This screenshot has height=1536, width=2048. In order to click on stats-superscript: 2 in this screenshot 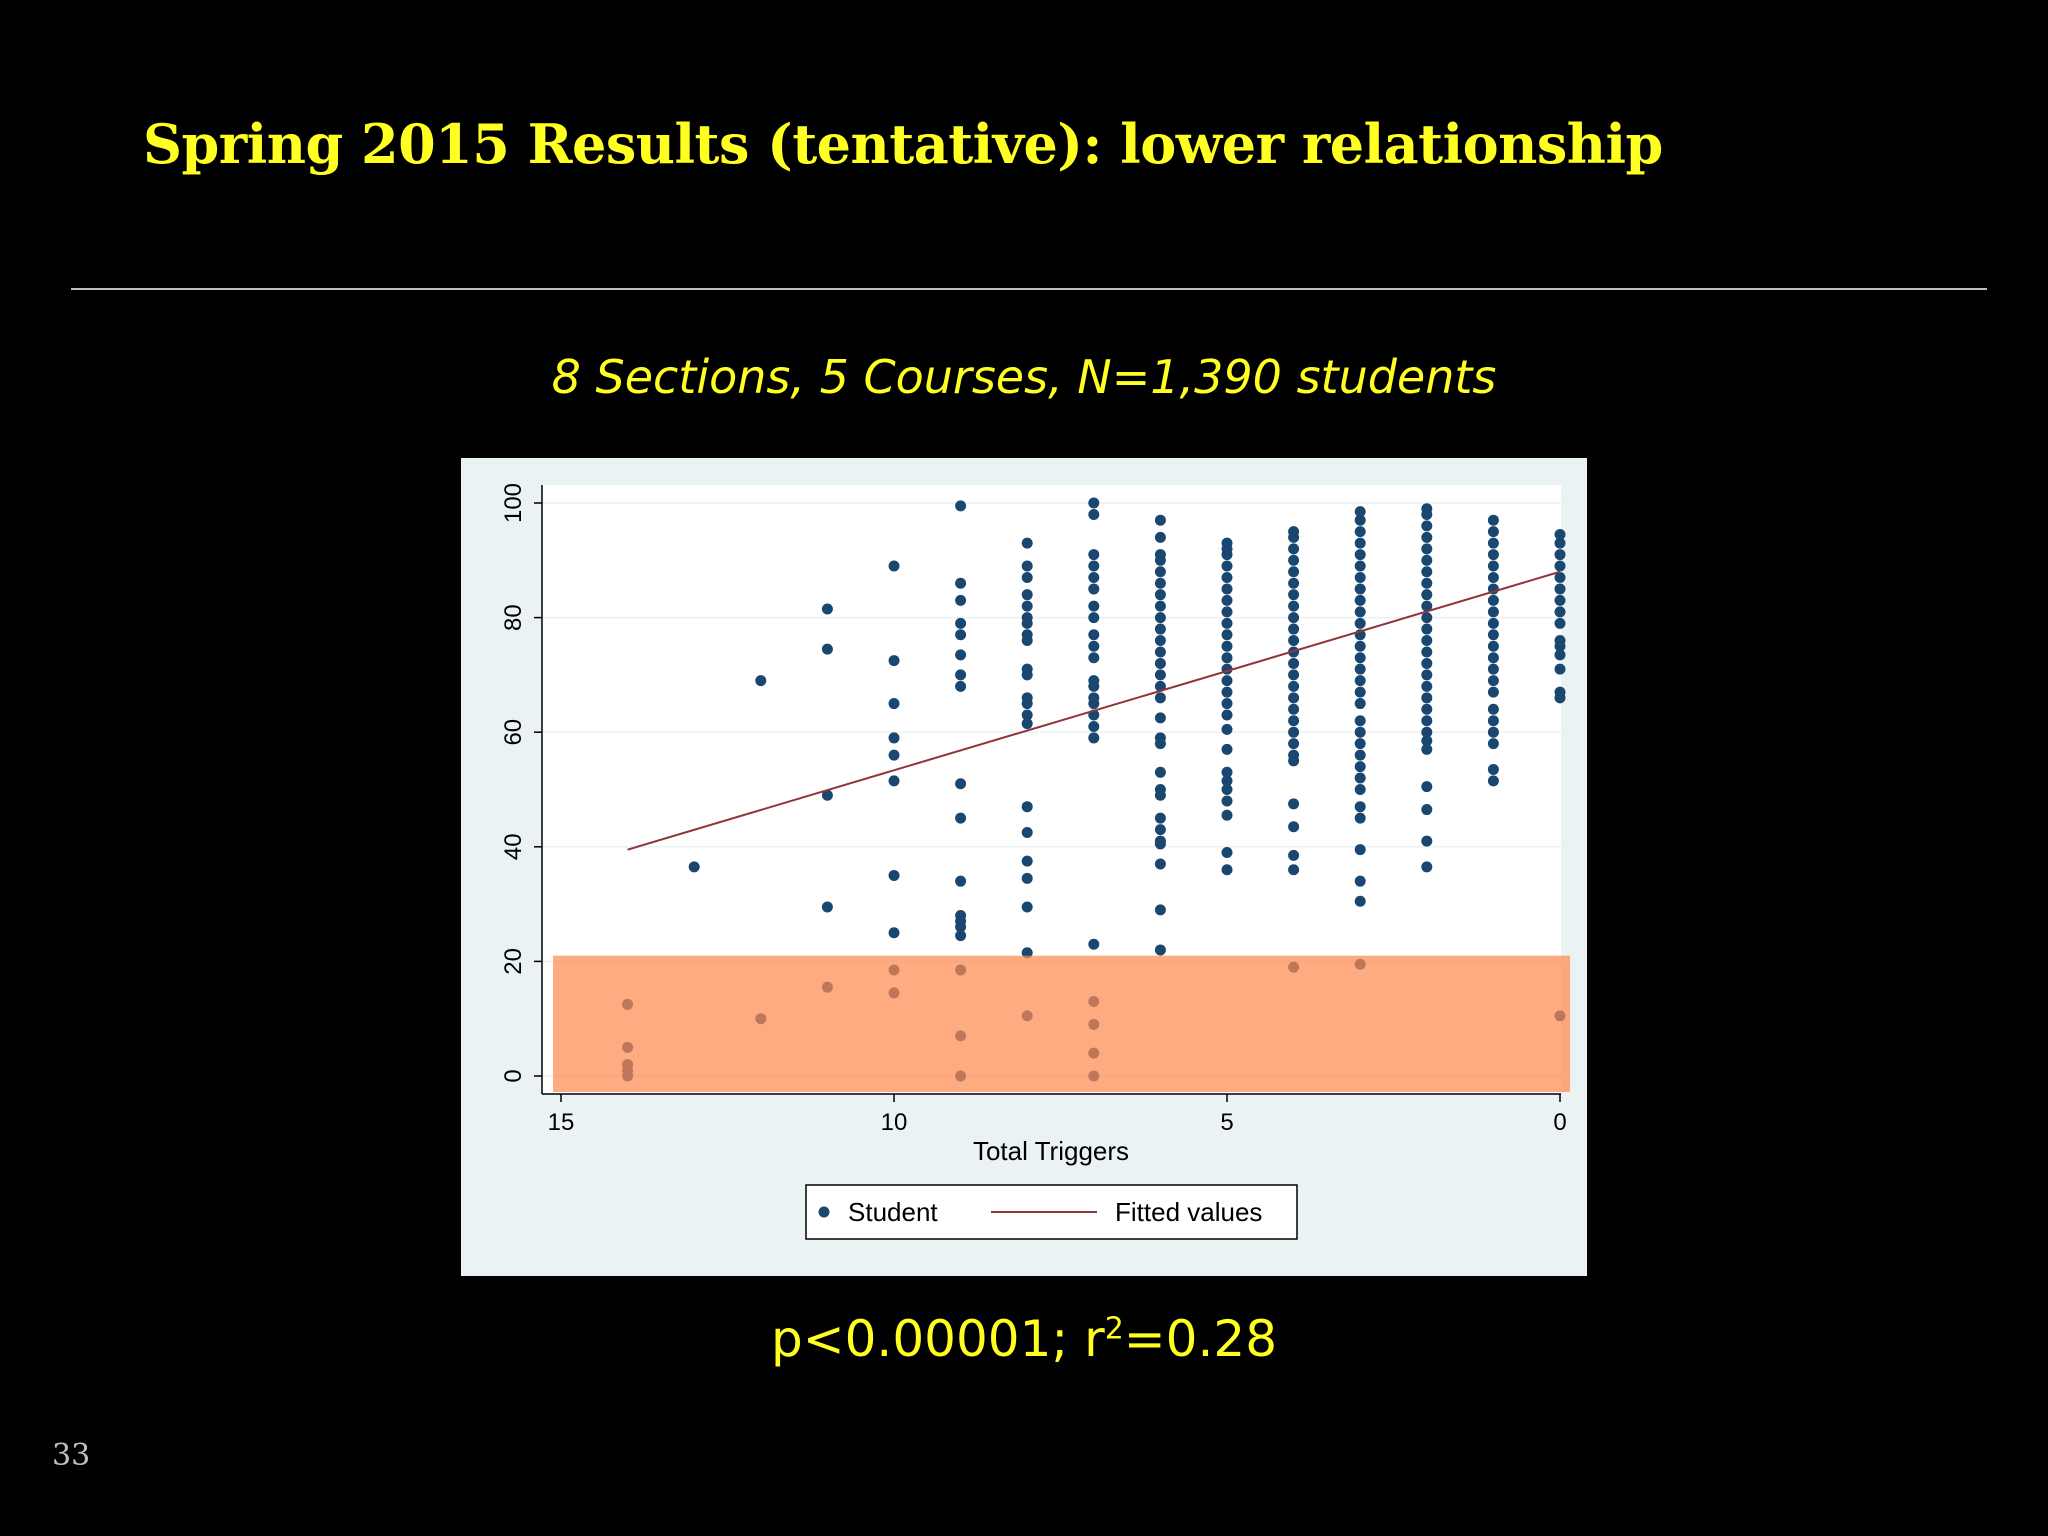, I will do `click(1114, 1329)`.